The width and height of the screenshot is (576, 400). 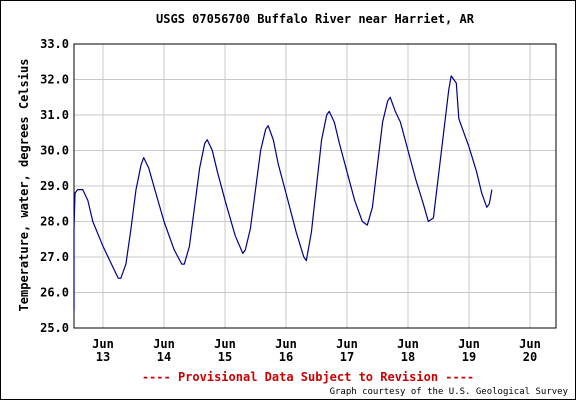 I want to click on x-tick-day: 14, so click(x=164, y=357).